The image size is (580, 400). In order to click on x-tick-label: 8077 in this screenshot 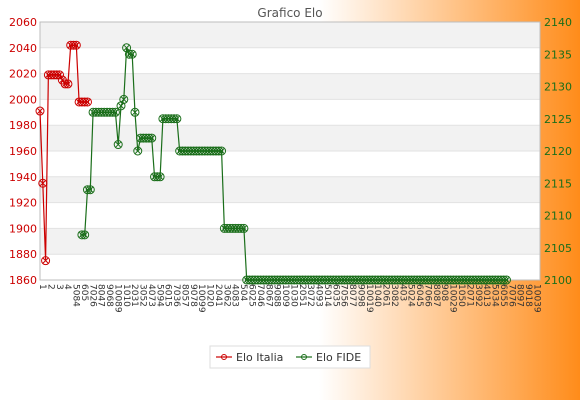, I will do `click(352, 295)`.